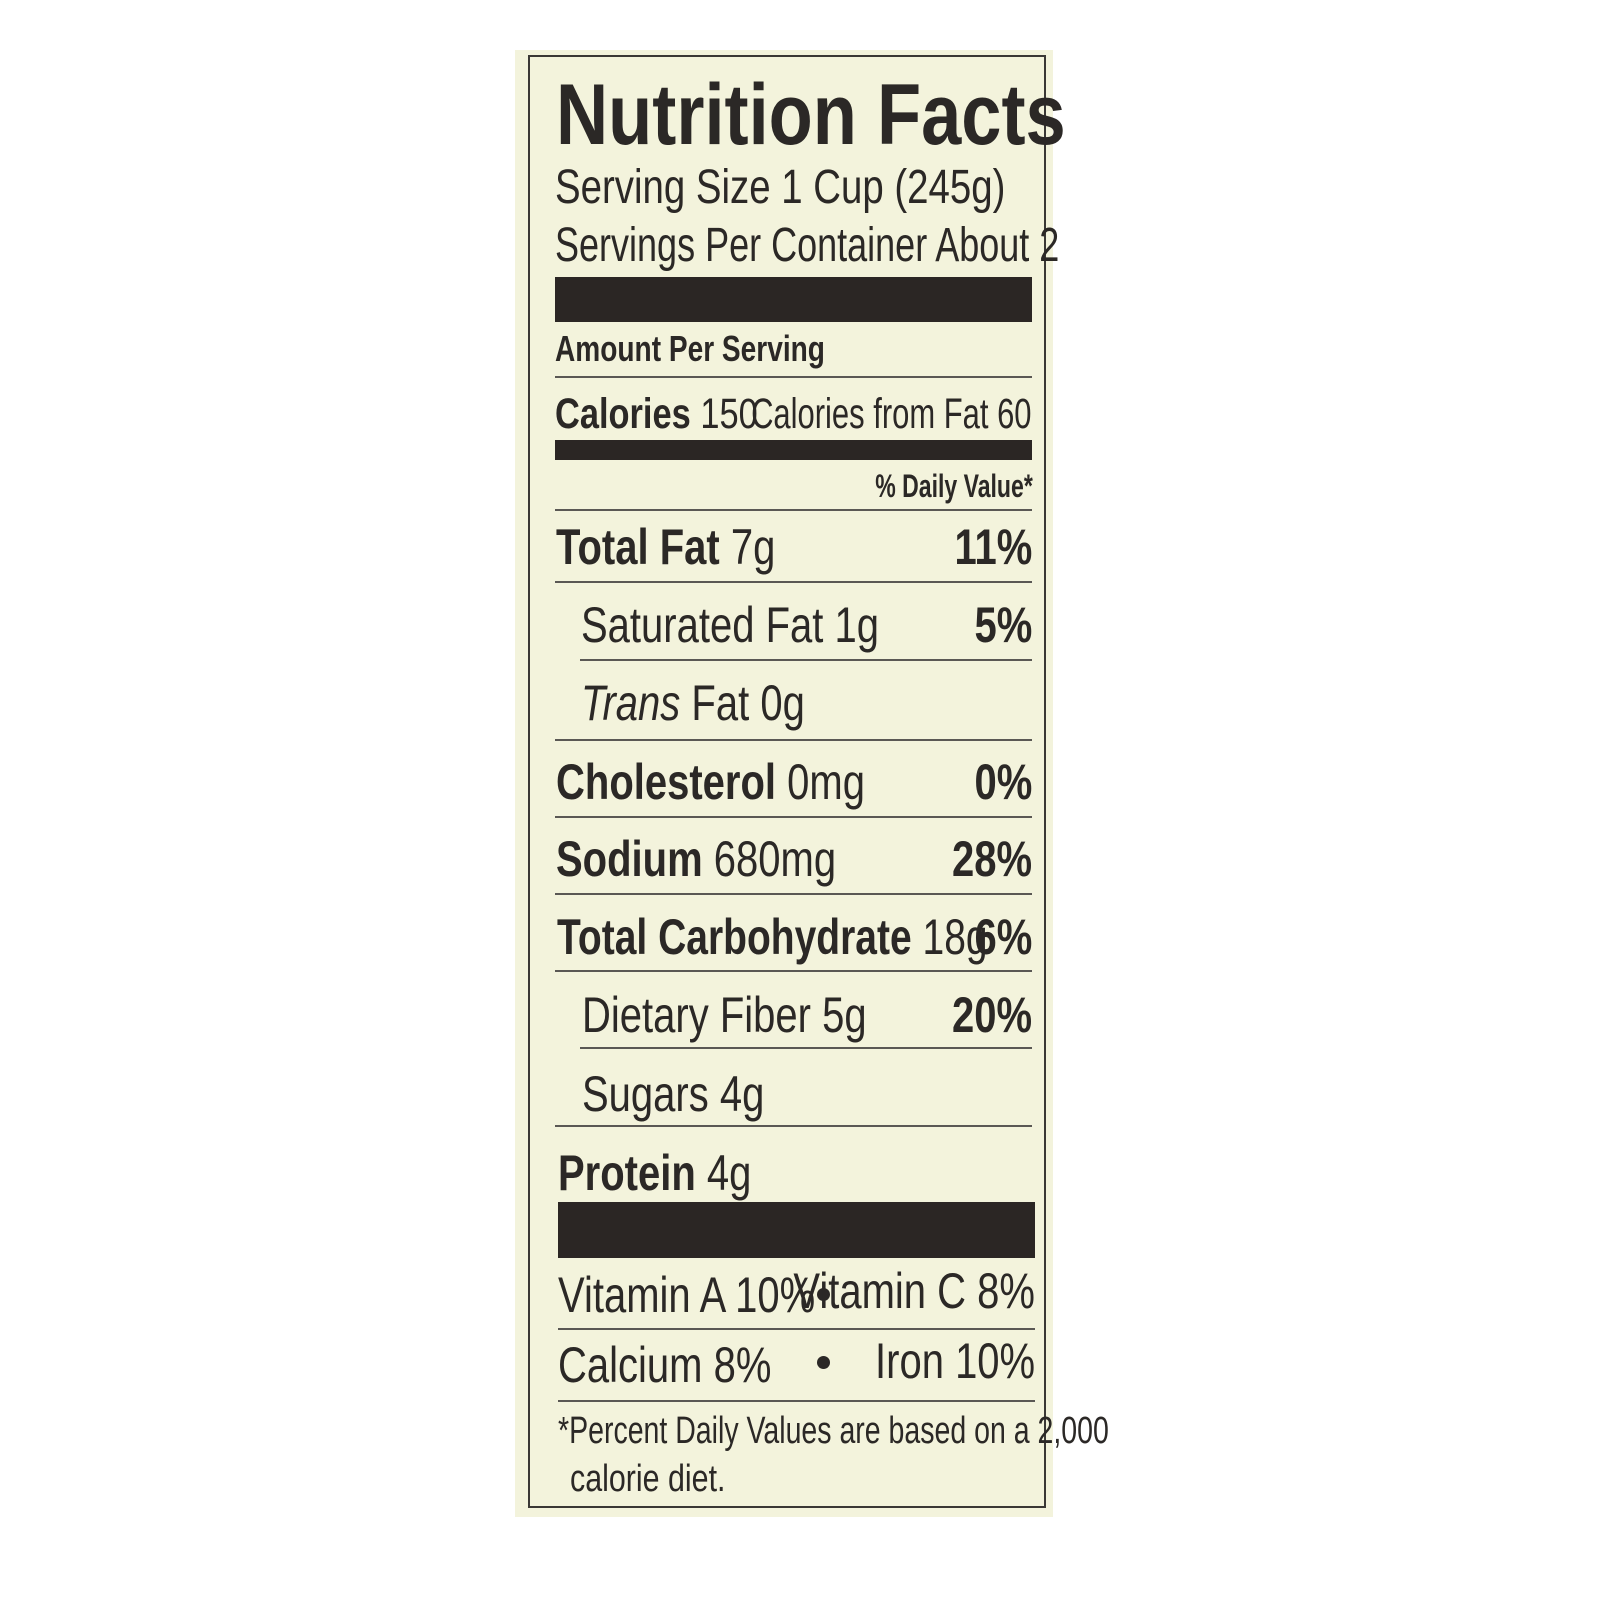 Image resolution: width=1600 pixels, height=1600 pixels. Describe the element at coordinates (844, 1015) in the screenshot. I see `nutrient-amount: 5g` at that location.